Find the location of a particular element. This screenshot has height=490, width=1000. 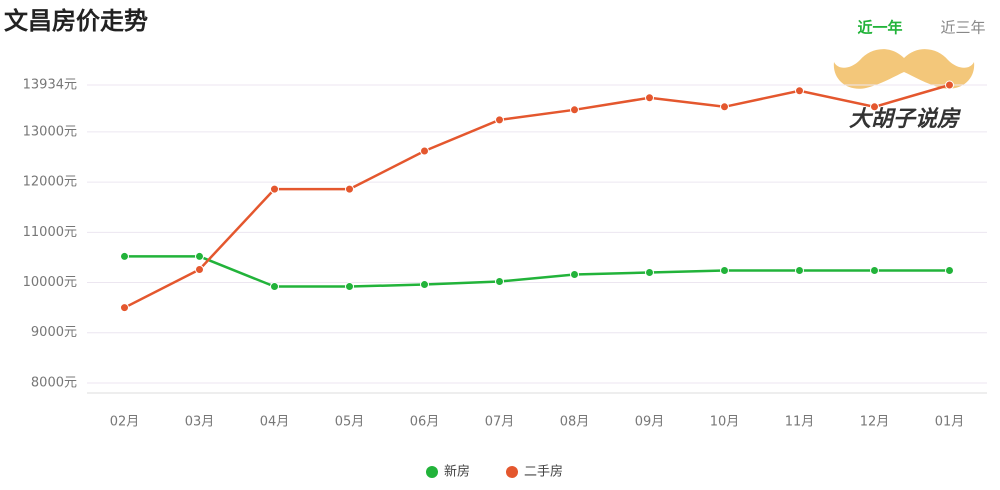

tab: 近一年 is located at coordinates (879, 28).